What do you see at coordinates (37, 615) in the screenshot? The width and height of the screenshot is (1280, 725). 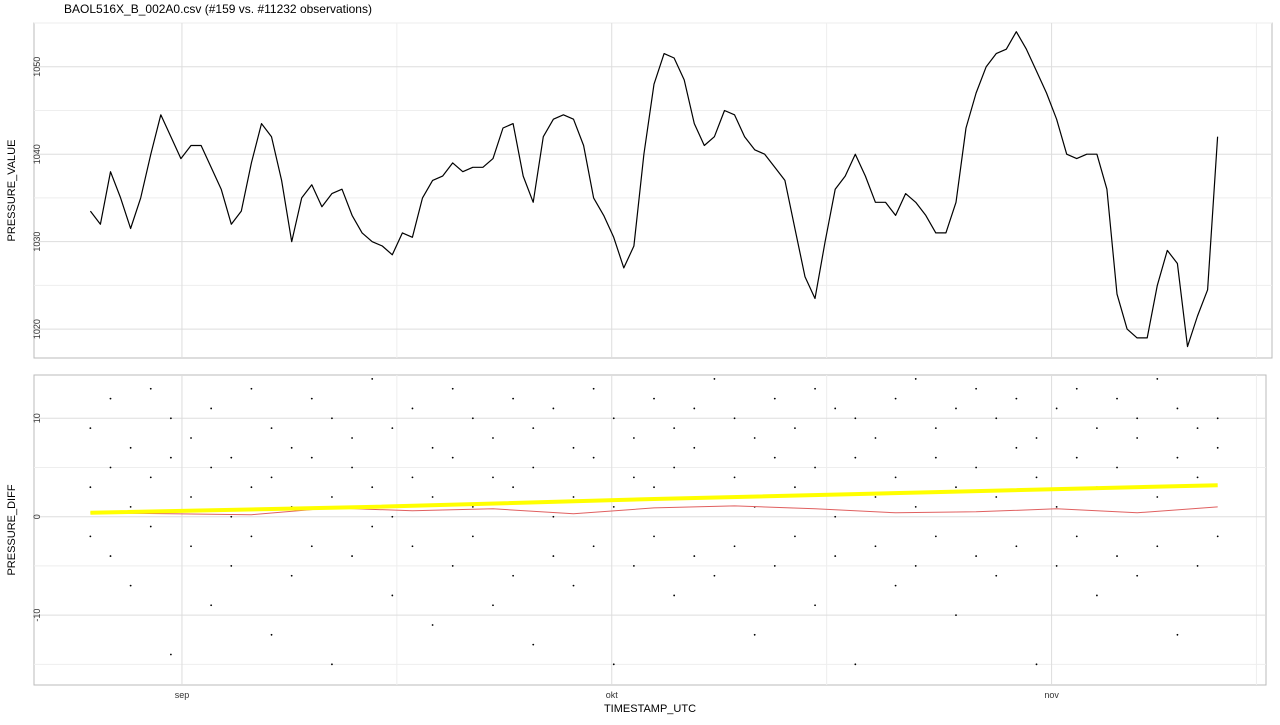 I see `y-tick-label: -10` at bounding box center [37, 615].